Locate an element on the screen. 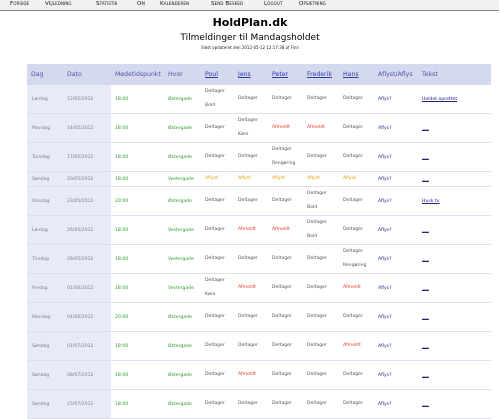  nav-logout: Logout is located at coordinates (273, 4).